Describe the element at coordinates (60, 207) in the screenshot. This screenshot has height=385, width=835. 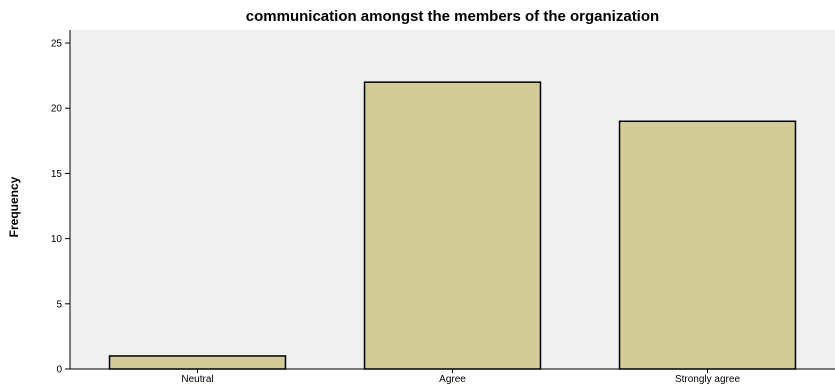
I see `y-axis-ticks: 0 5 10 15 20 25` at that location.